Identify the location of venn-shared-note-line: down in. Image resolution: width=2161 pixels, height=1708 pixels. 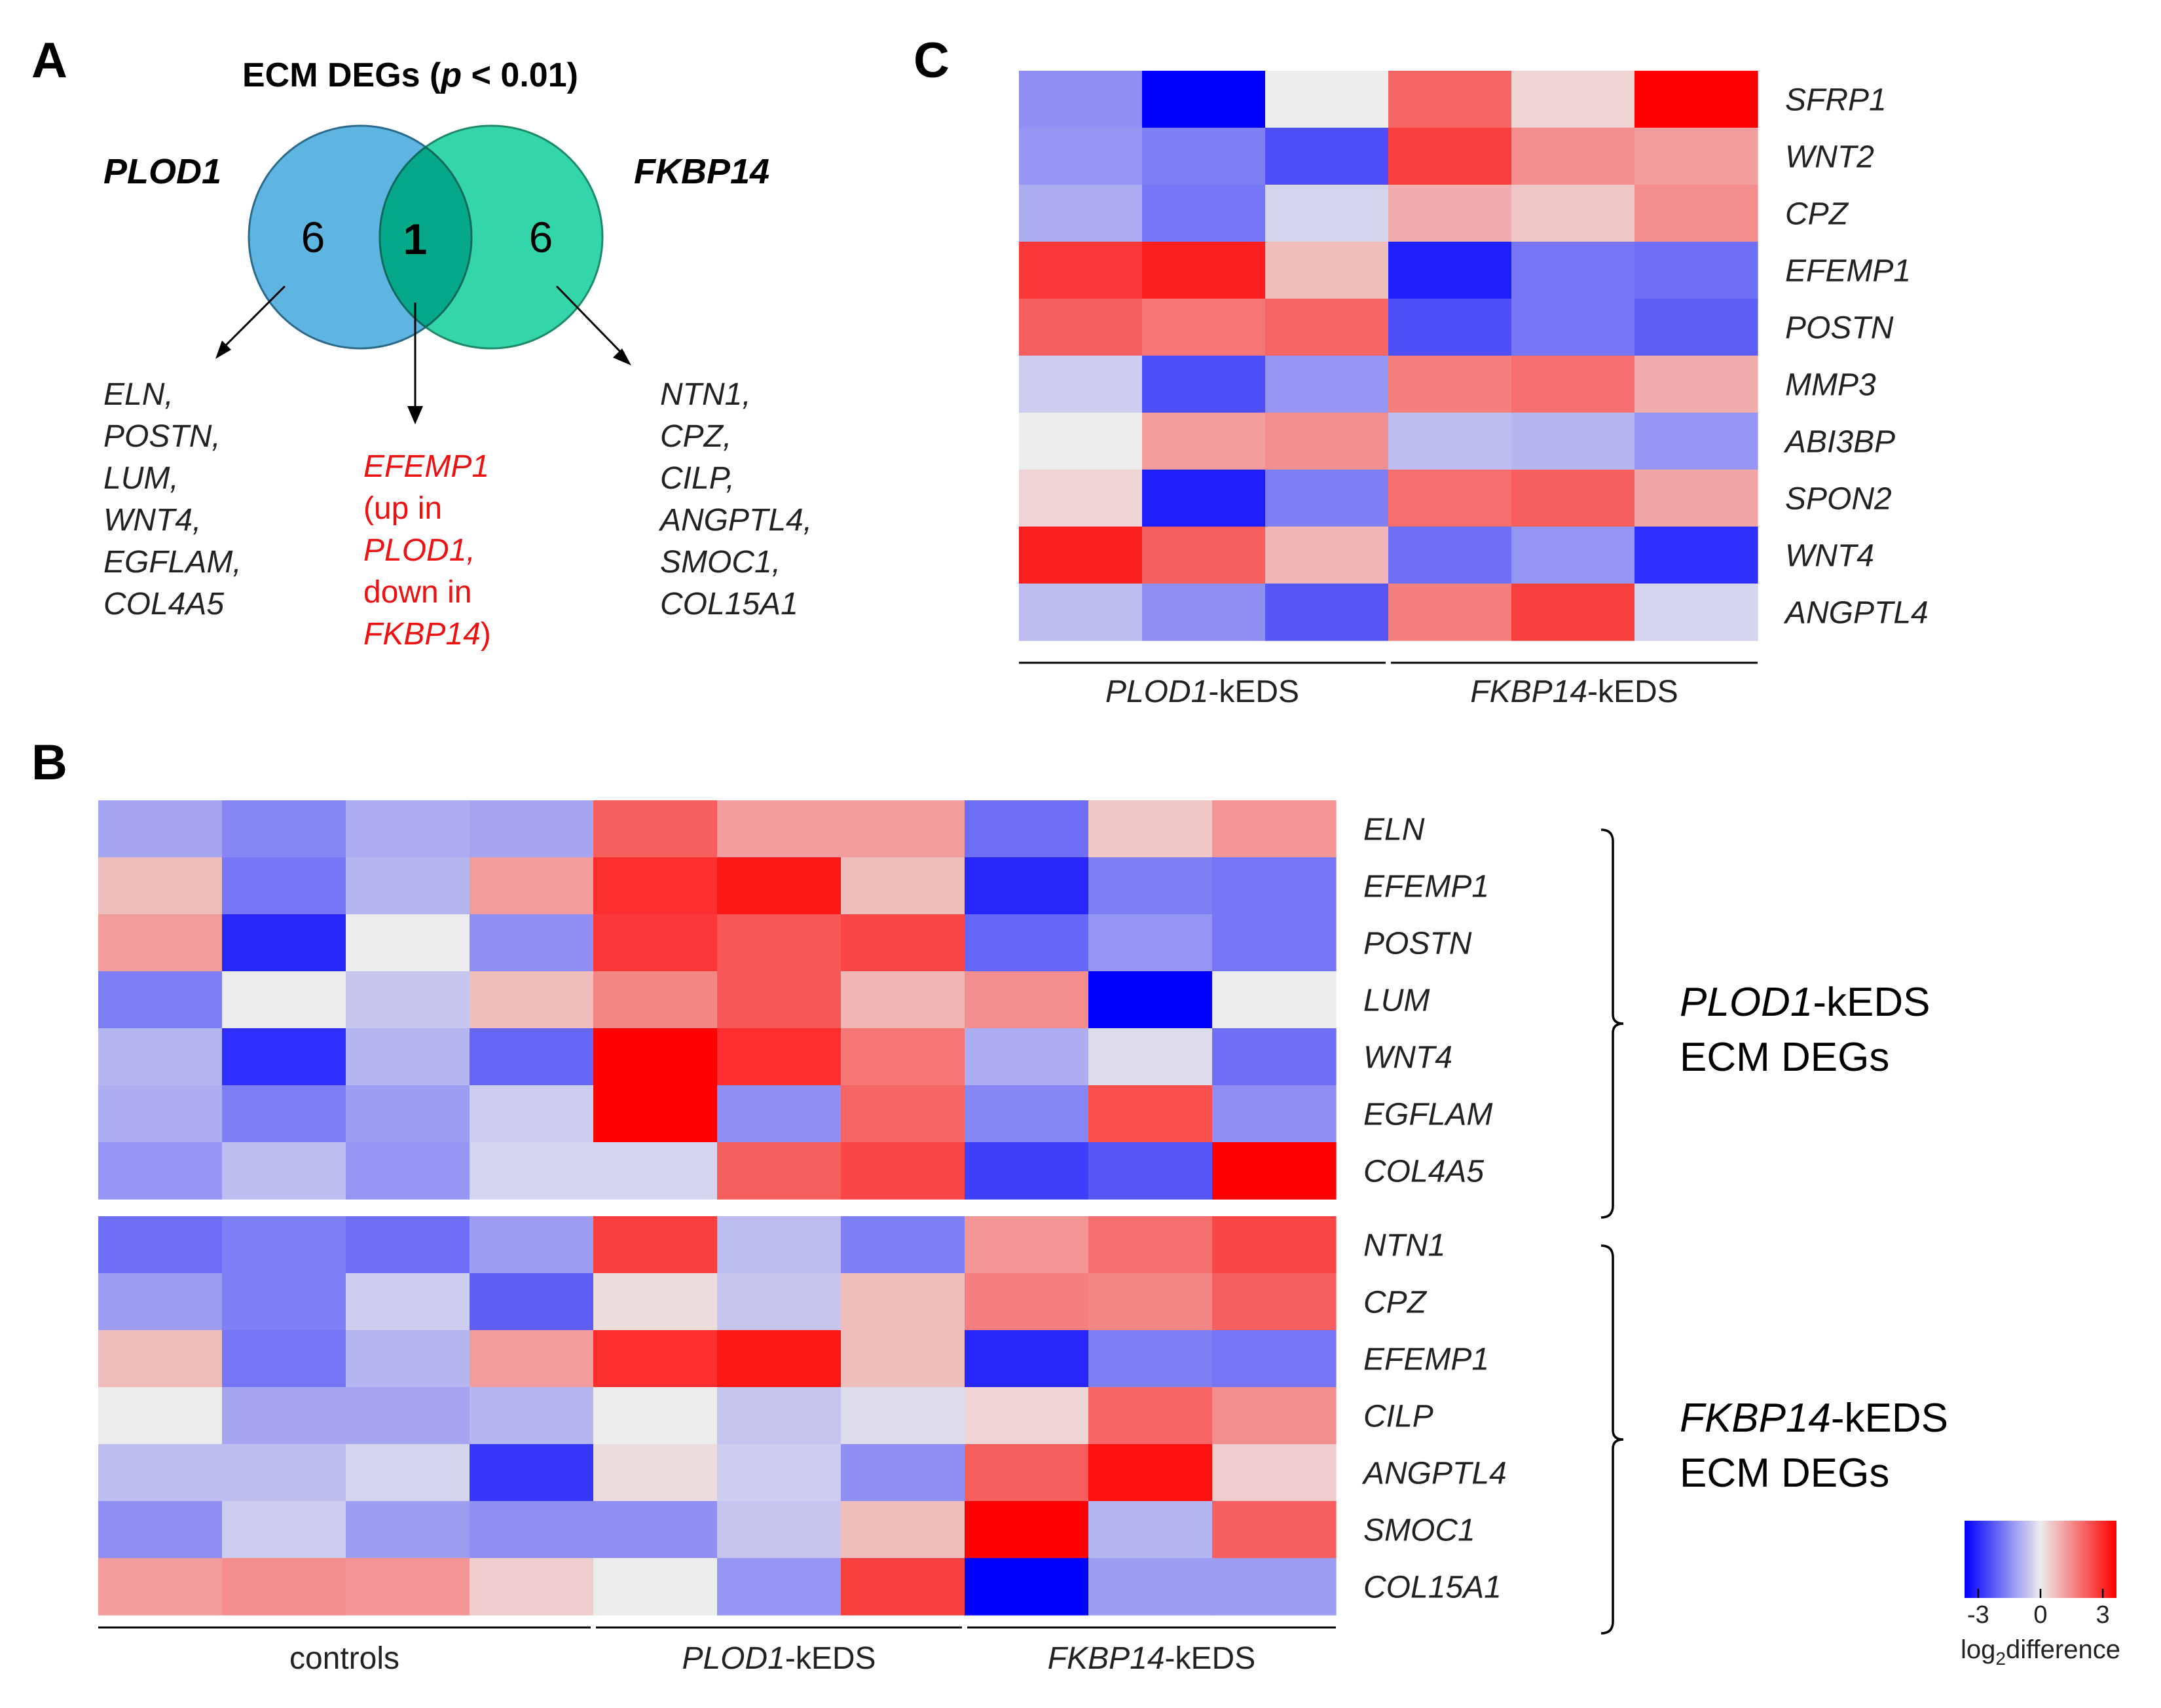
(417, 592).